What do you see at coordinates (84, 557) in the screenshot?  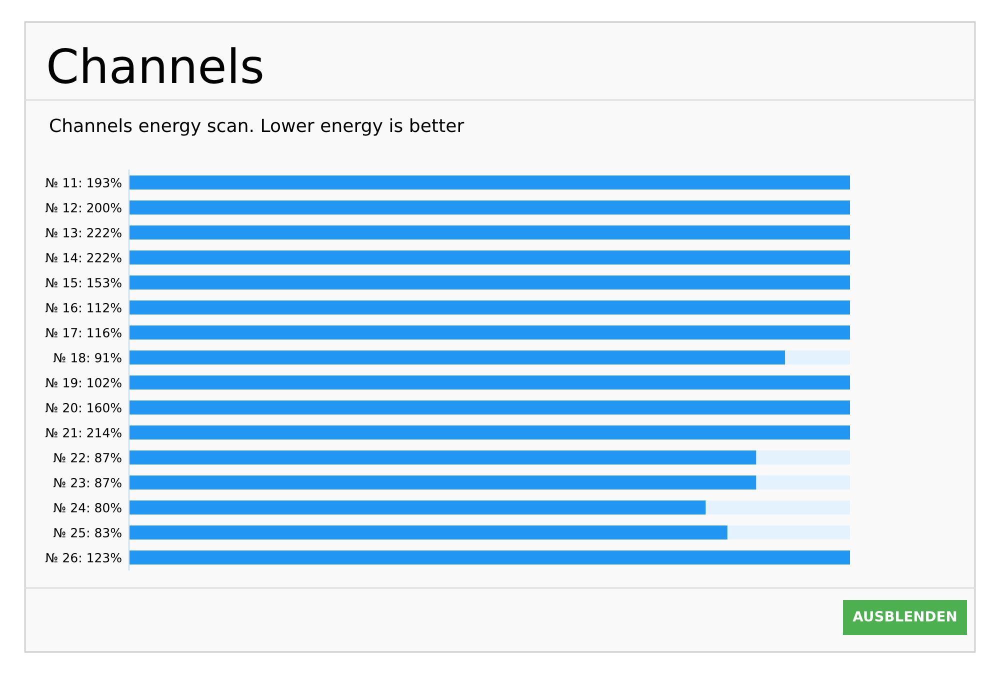 I see `y-tick-label: № 26: 123%` at bounding box center [84, 557].